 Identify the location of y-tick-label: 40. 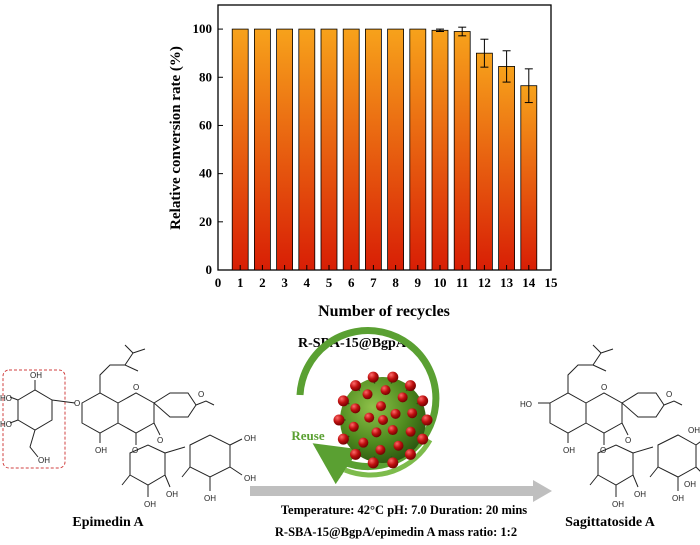
(205, 173).